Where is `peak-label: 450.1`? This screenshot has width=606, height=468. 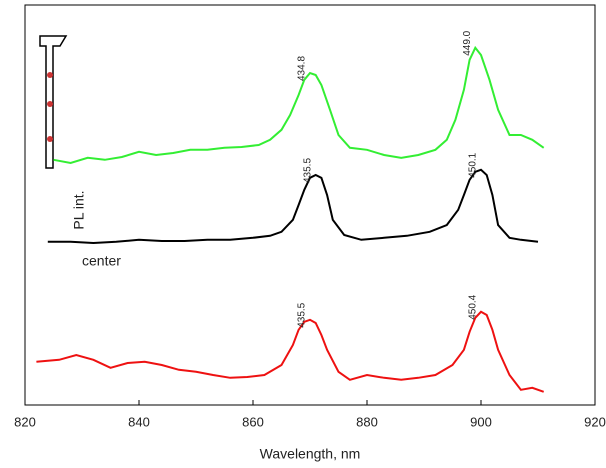
peak-label: 450.1 is located at coordinates (473, 164).